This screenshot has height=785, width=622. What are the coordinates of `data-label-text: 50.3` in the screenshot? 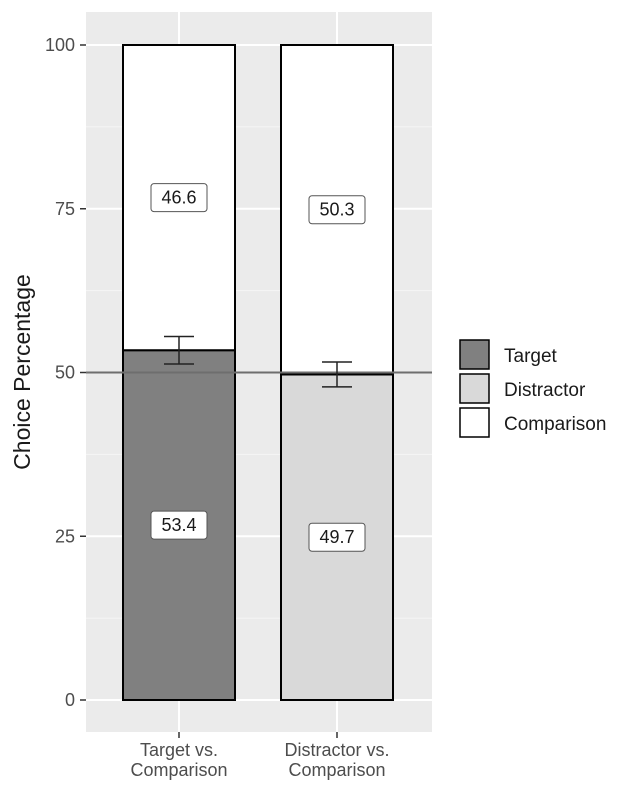 It's located at (336, 210).